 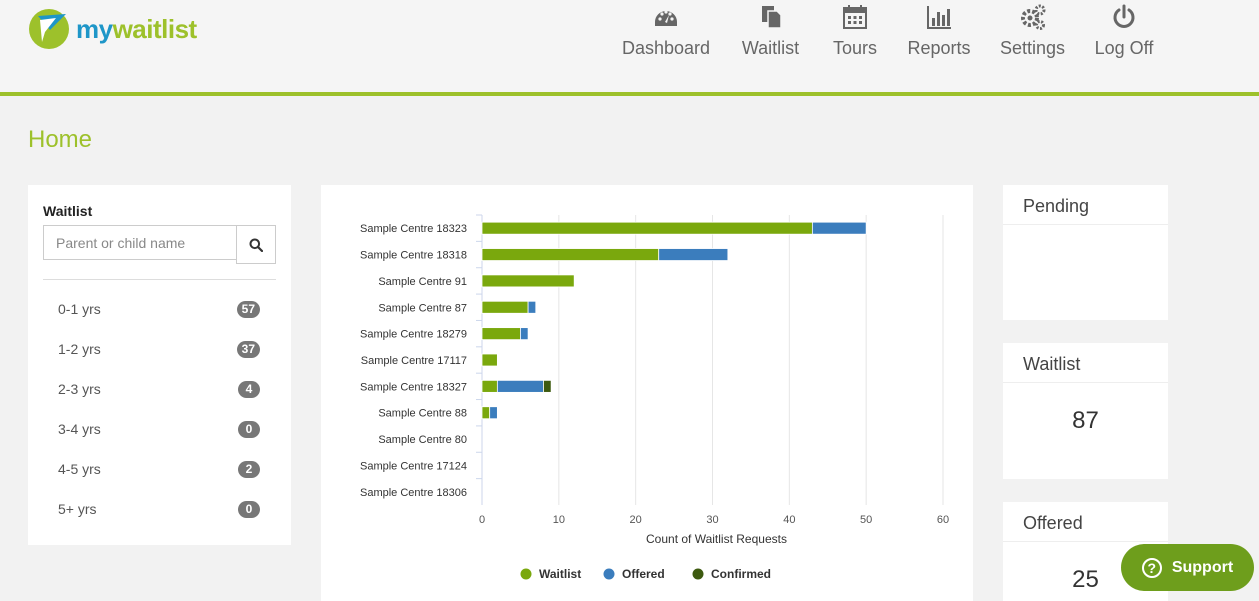 I want to click on nav-tours: Tours, so click(x=855, y=30).